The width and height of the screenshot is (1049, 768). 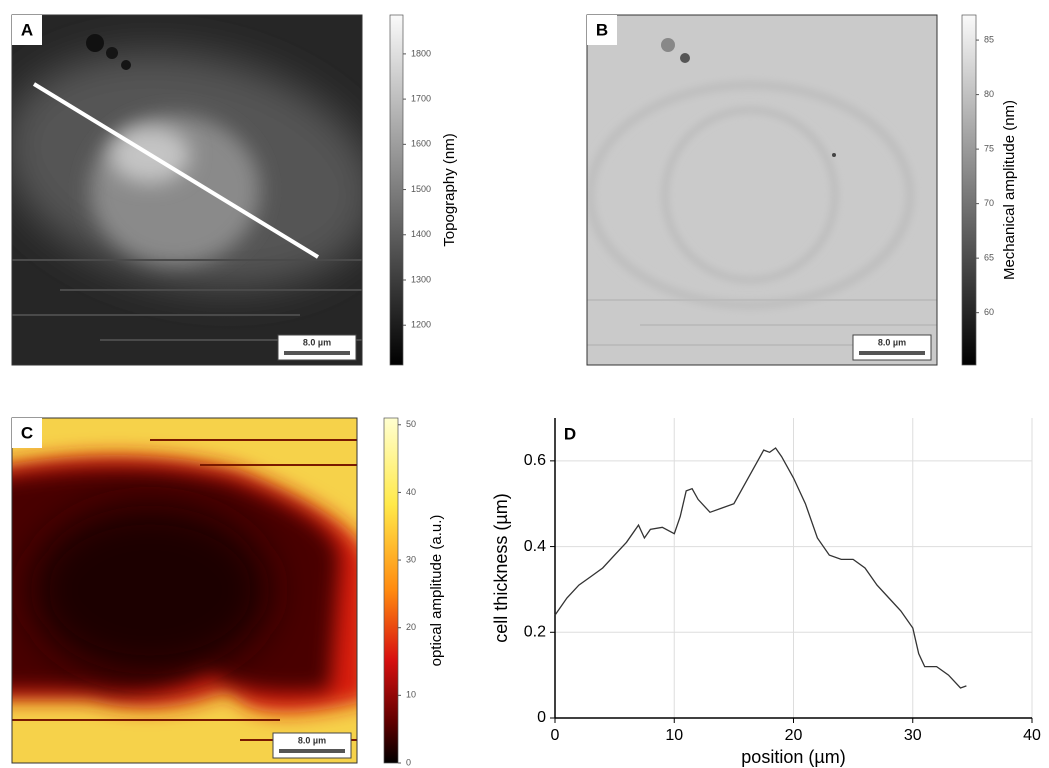 What do you see at coordinates (760, 568) in the screenshot?
I see `data-line` at bounding box center [760, 568].